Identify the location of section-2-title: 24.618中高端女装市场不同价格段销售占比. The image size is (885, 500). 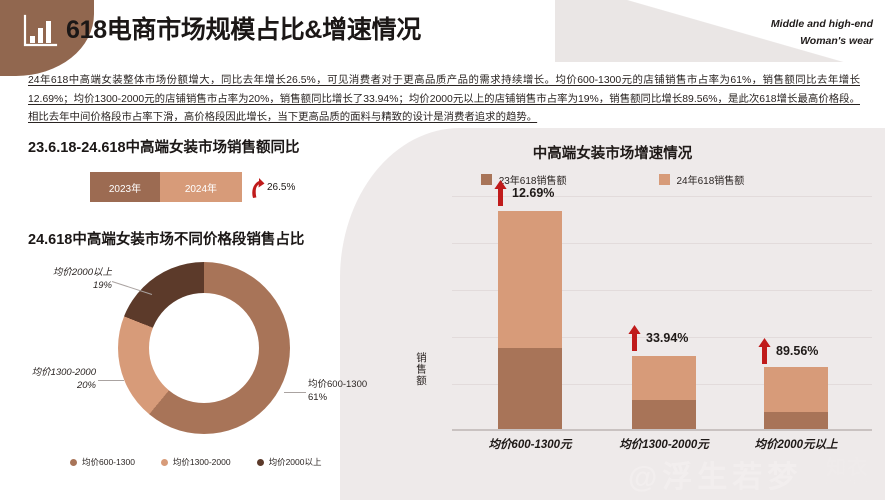
(166, 240).